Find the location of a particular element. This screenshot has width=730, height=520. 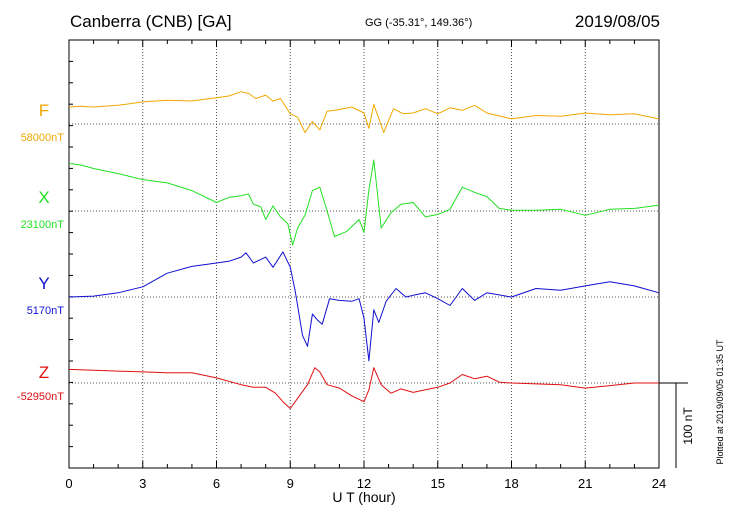

left-minor-ticks is located at coordinates (71, 254).